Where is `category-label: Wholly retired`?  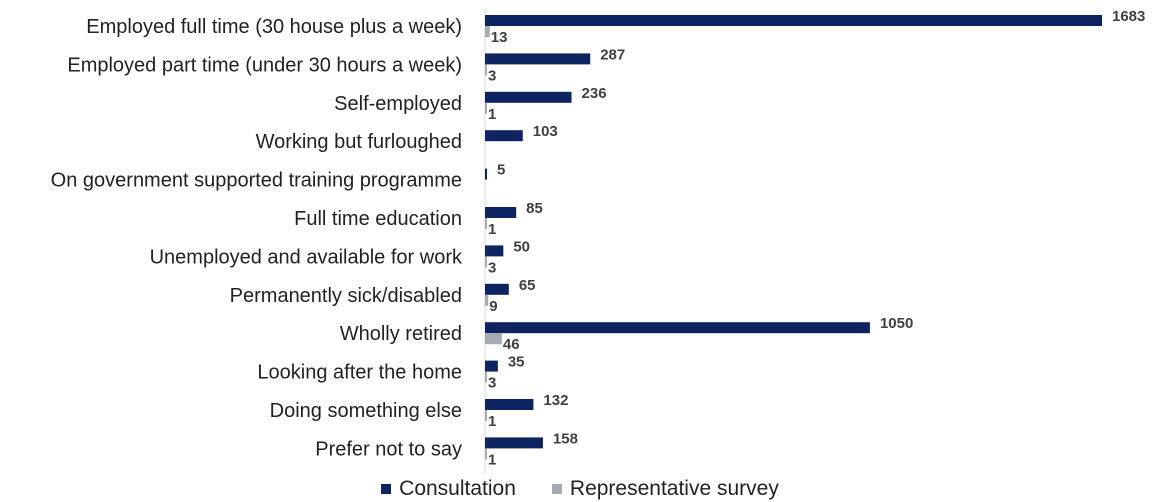 category-label: Wholly retired is located at coordinates (401, 334).